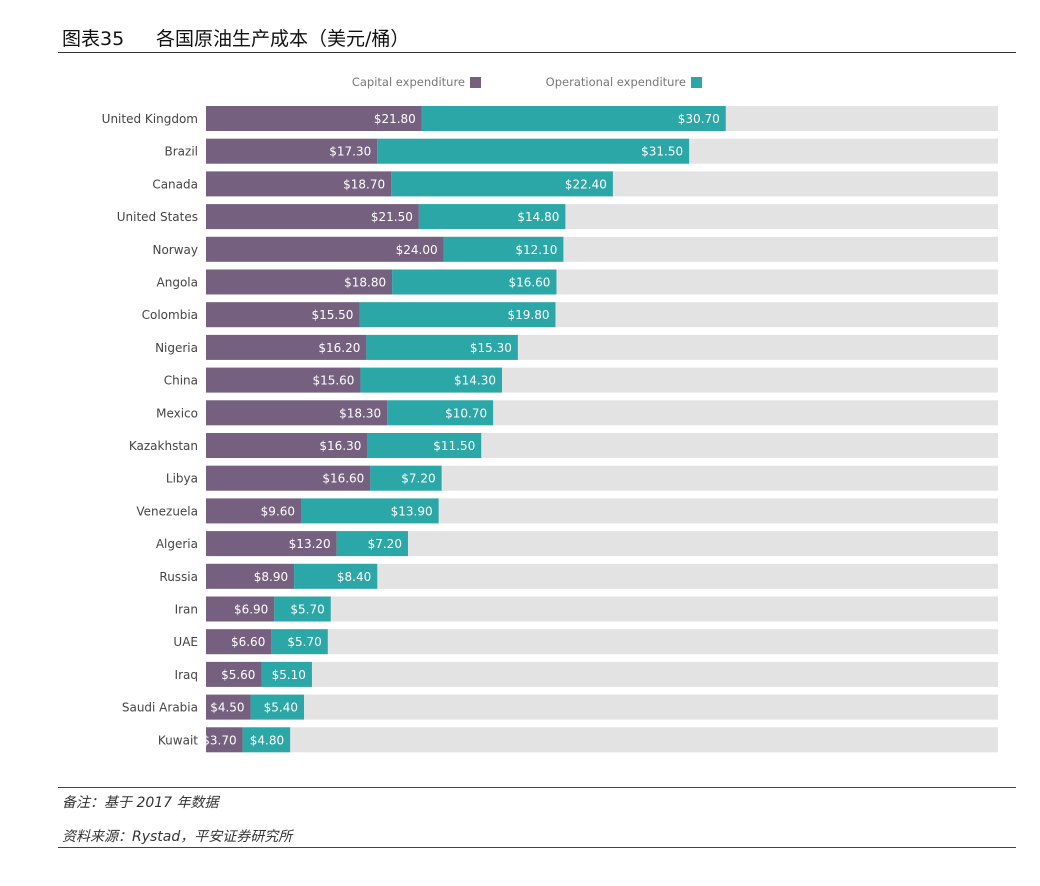 The width and height of the screenshot is (1040, 886). What do you see at coordinates (696, 82) in the screenshot?
I see `legend-opex-swatch` at bounding box center [696, 82].